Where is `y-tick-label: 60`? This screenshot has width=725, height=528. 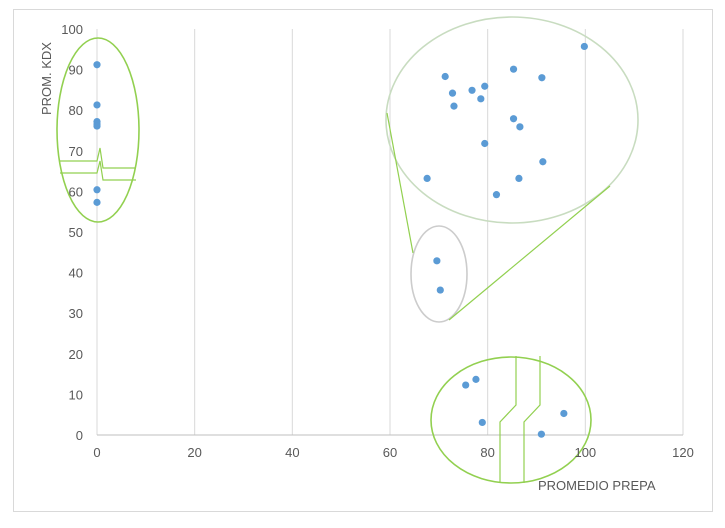 y-tick-label: 60 is located at coordinates (76, 191).